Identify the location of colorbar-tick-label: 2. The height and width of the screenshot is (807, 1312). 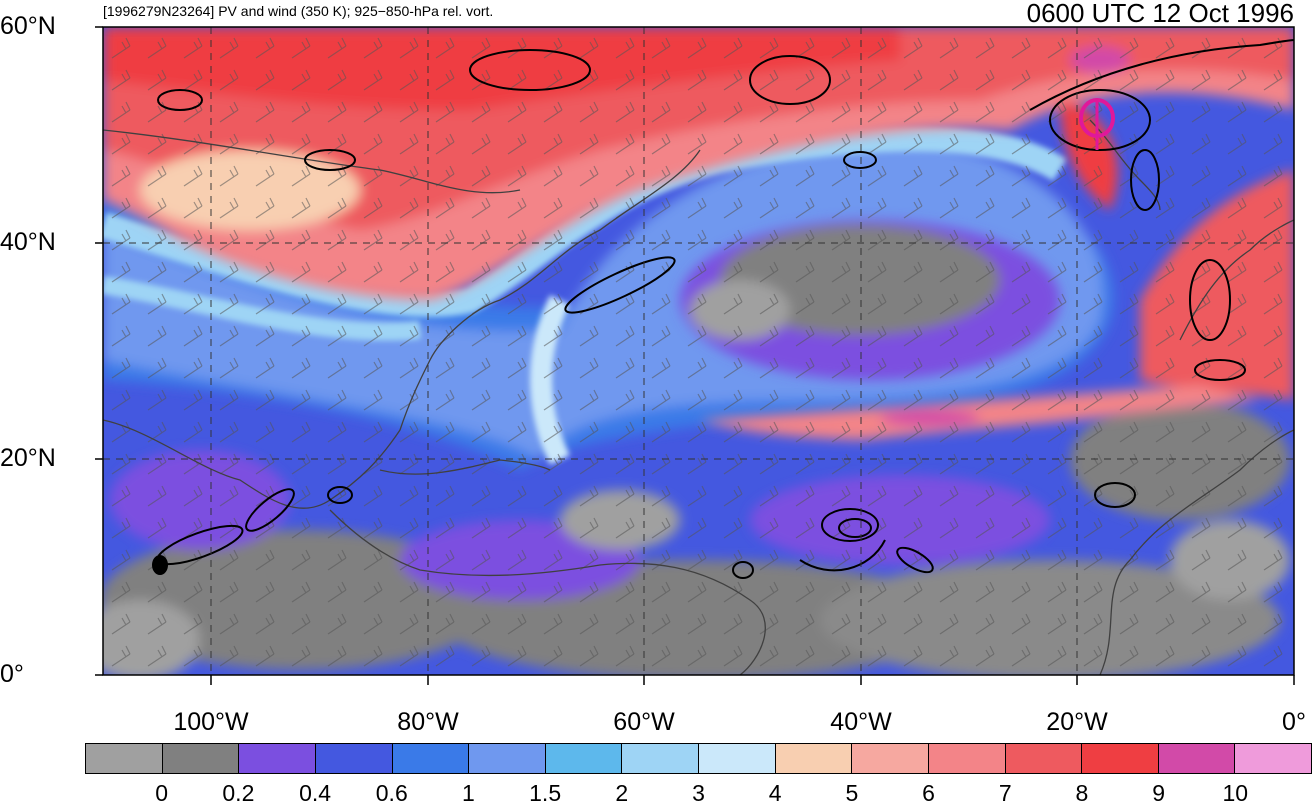
(622, 793).